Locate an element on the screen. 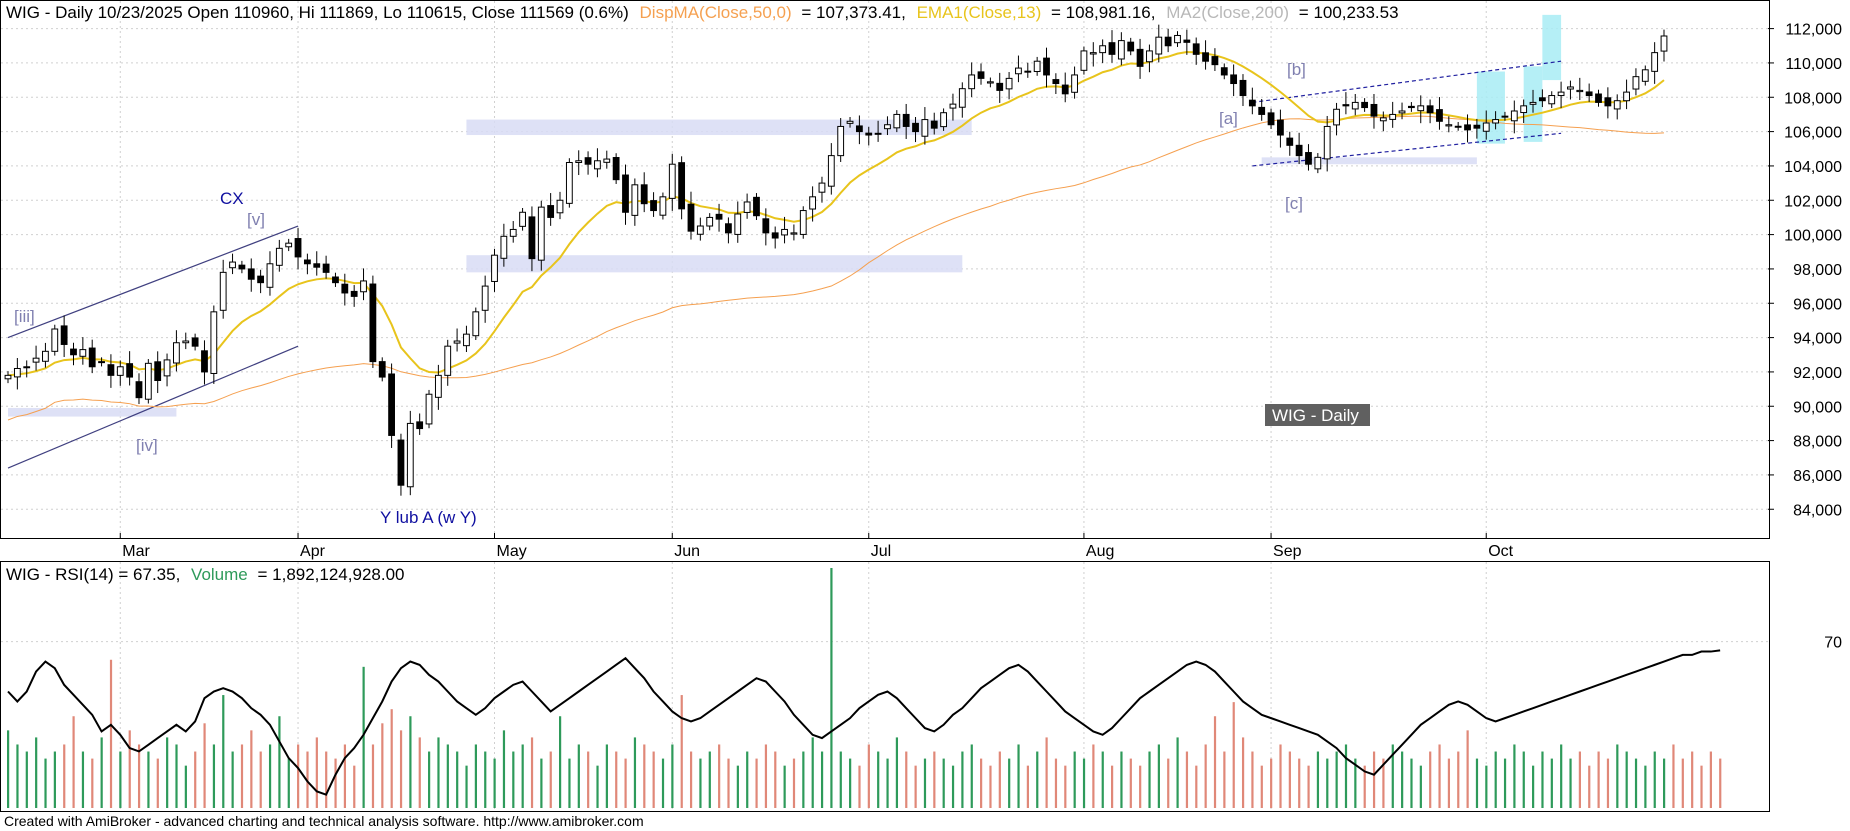 The image size is (1850, 831). annotation-y-lub-a: Y lub A (w Y) is located at coordinates (428, 517).